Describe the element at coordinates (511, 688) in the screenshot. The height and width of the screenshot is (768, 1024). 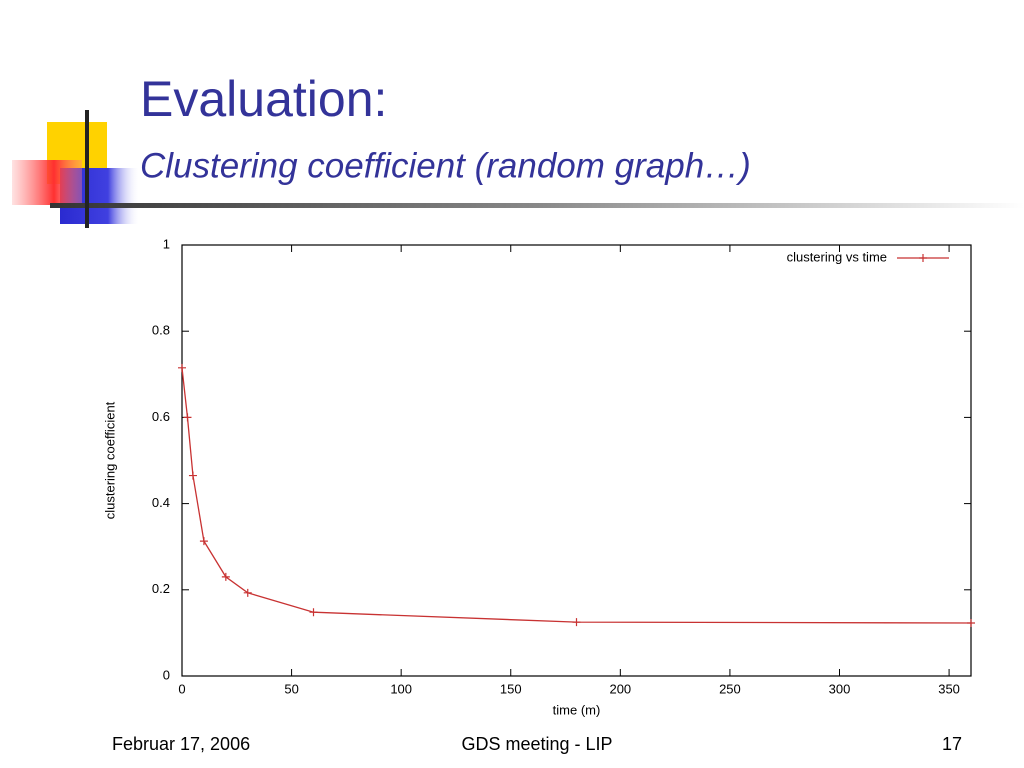
I see `x-tick-label: 150` at that location.